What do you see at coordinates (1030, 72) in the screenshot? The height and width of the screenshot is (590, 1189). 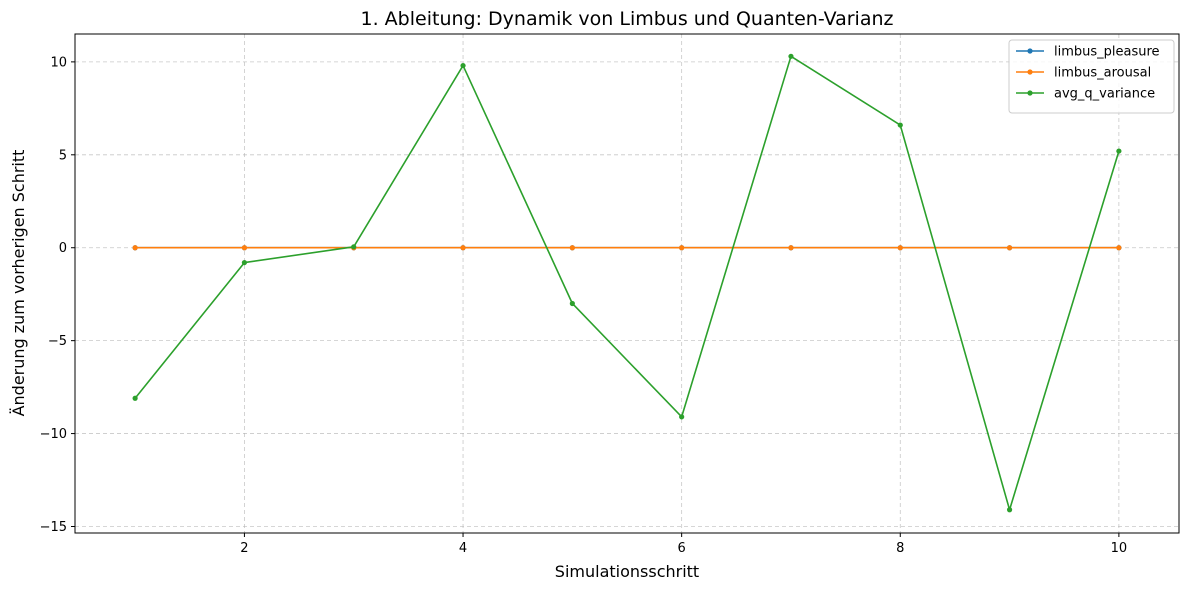 I see `legend-marker-limbus-arousal` at bounding box center [1030, 72].